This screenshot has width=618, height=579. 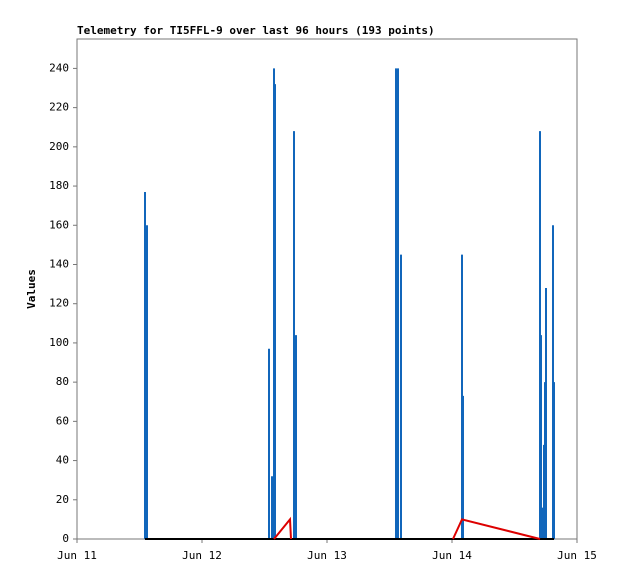 What do you see at coordinates (59, 185) in the screenshot?
I see `y-tick-label: 180` at bounding box center [59, 185].